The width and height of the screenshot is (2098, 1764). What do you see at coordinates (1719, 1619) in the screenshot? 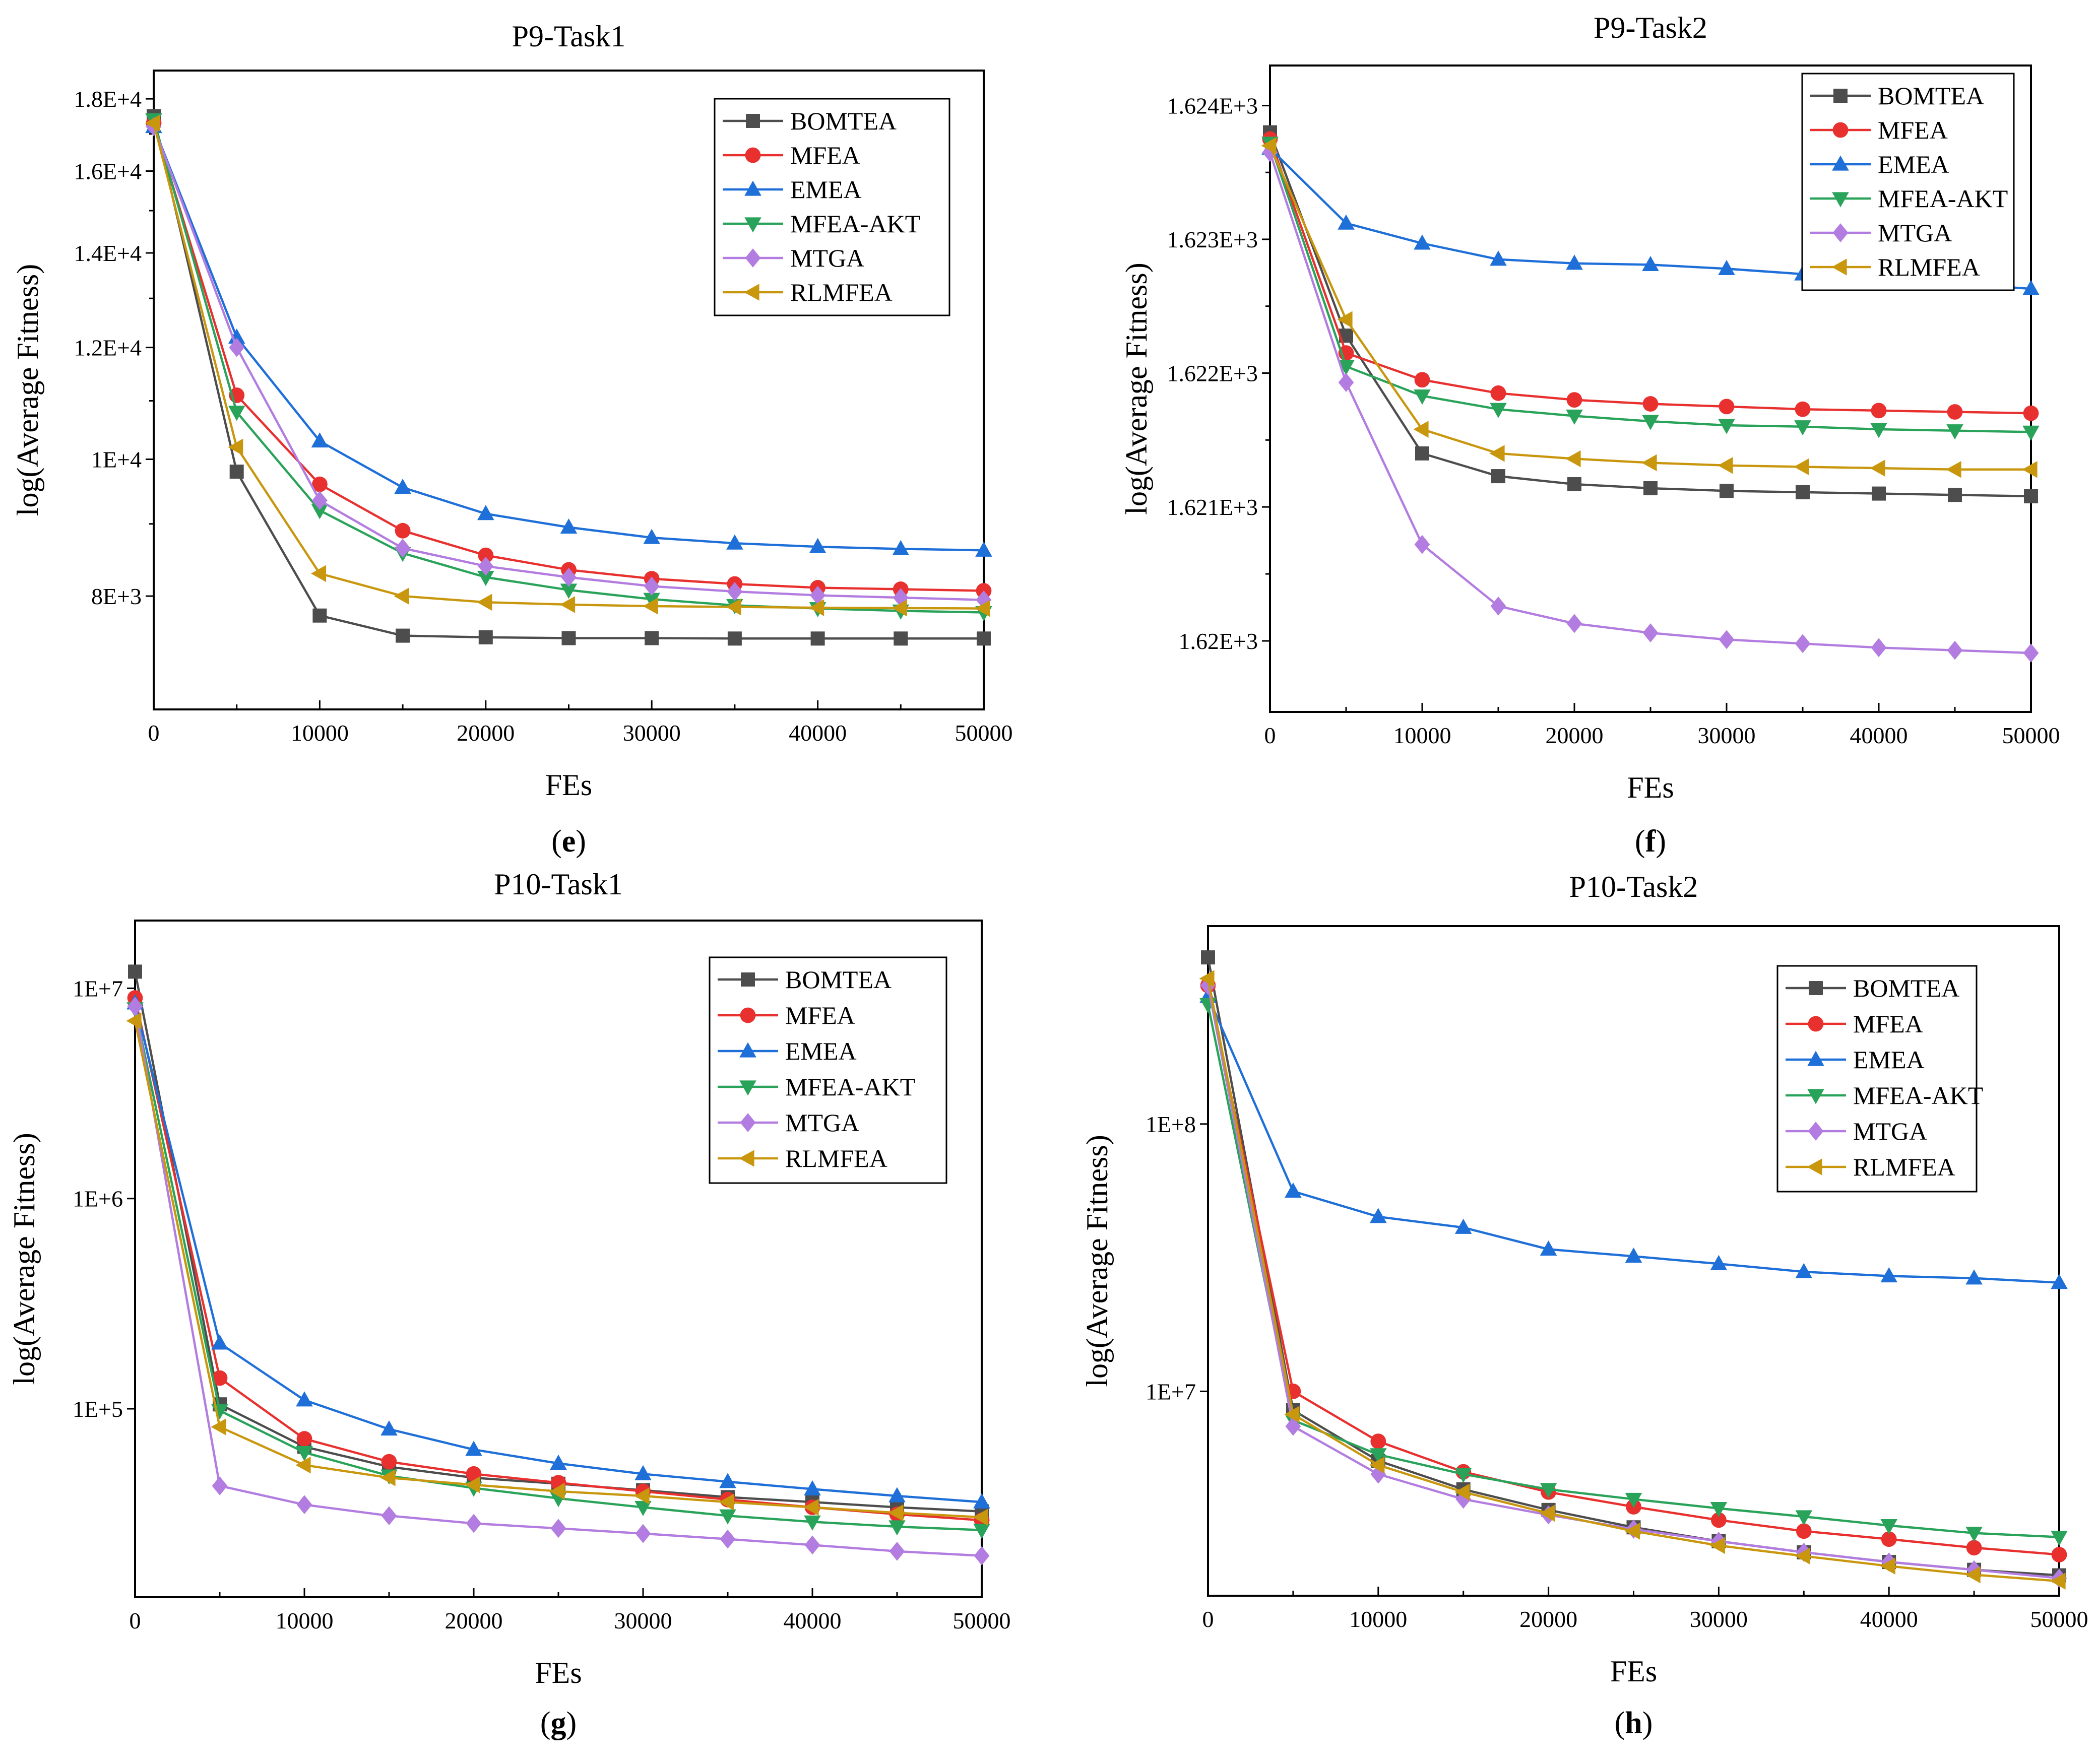
I see `x-tick-label: 30000` at bounding box center [1719, 1619].